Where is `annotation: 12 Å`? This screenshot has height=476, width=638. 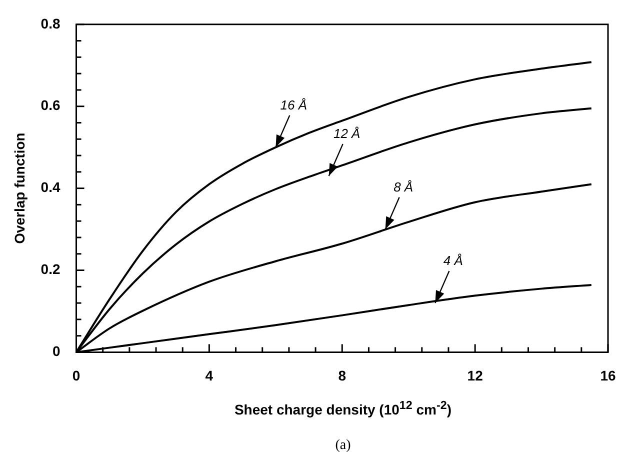
annotation: 12 Å is located at coordinates (346, 134).